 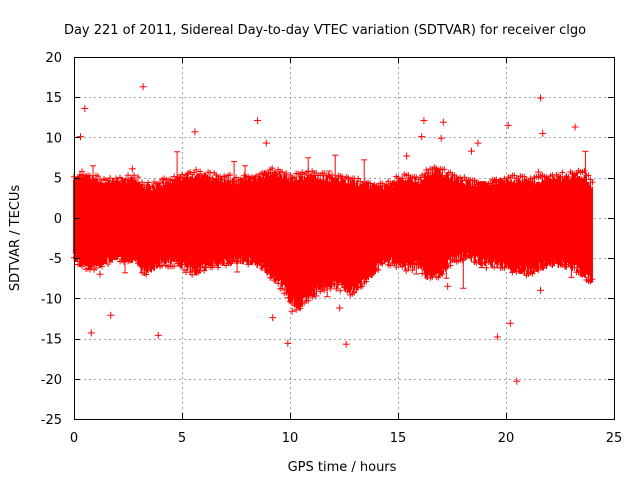 I want to click on x-tick-label: 10, so click(x=290, y=438).